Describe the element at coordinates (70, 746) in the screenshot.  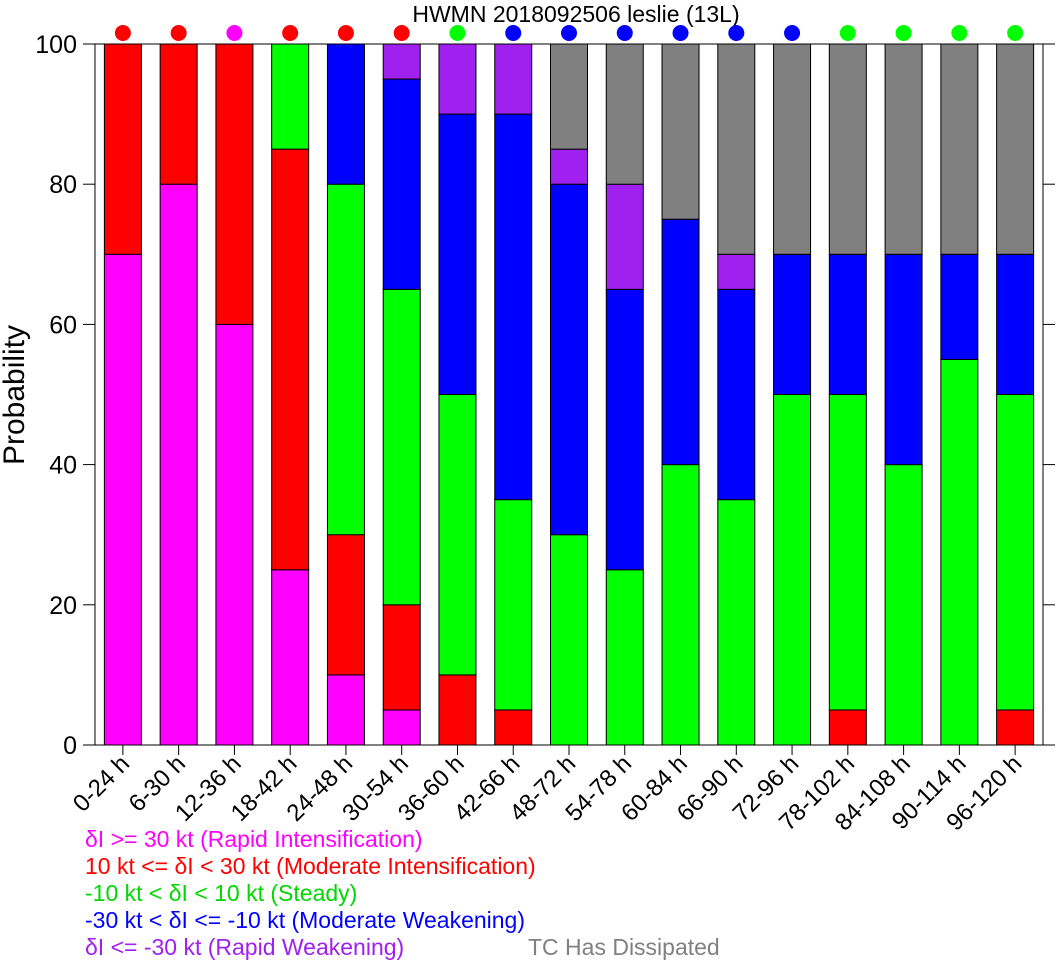
I see `y-tick-label: 0` at that location.